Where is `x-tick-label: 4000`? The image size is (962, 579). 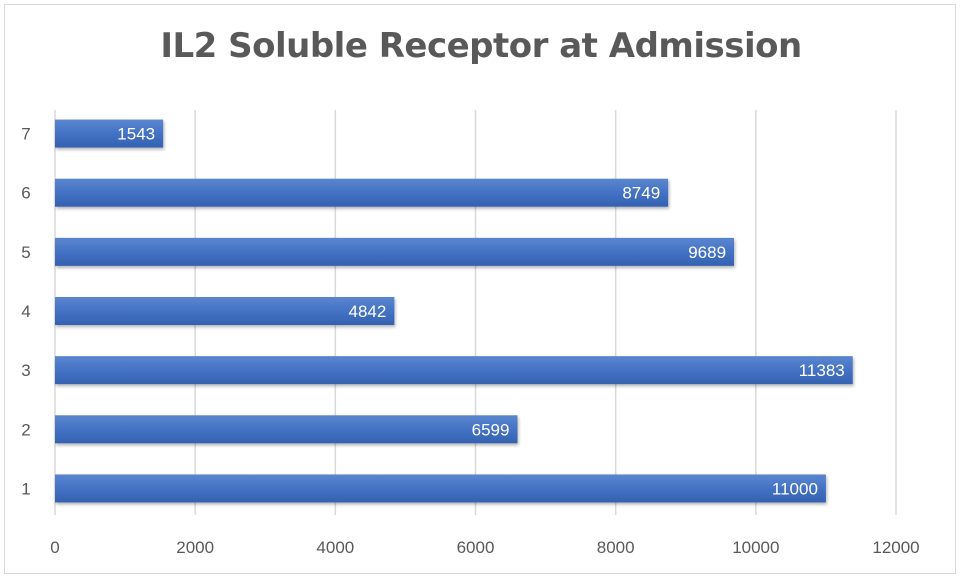
x-tick-label: 4000 is located at coordinates (335, 547).